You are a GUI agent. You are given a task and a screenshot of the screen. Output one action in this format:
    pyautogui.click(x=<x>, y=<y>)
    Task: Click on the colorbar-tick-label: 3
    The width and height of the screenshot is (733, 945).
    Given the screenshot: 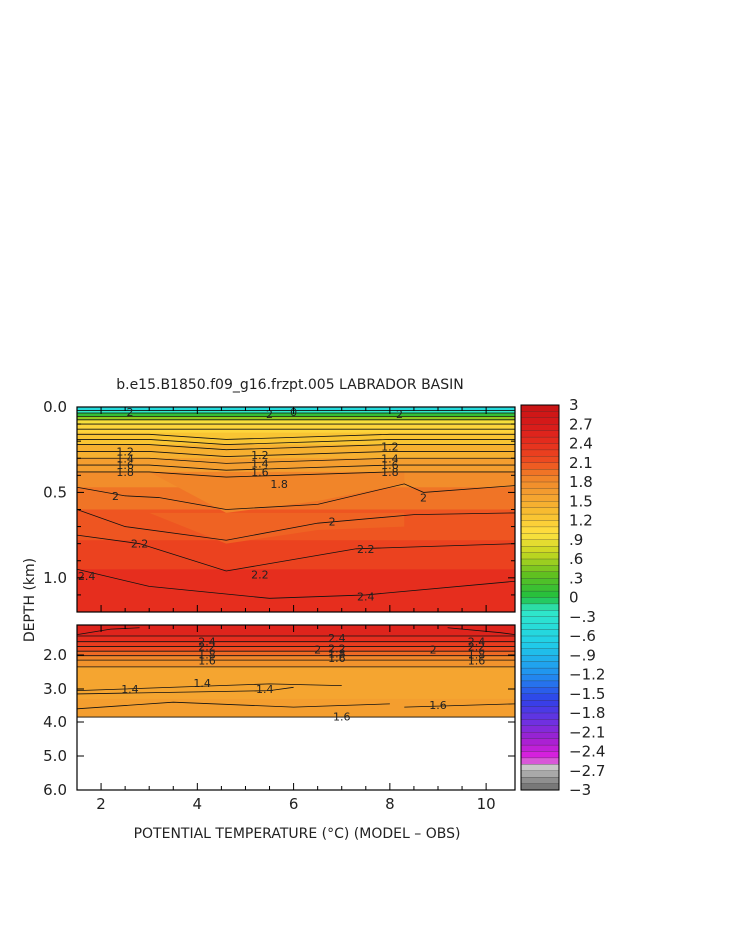 What is the action you would take?
    pyautogui.click(x=574, y=405)
    